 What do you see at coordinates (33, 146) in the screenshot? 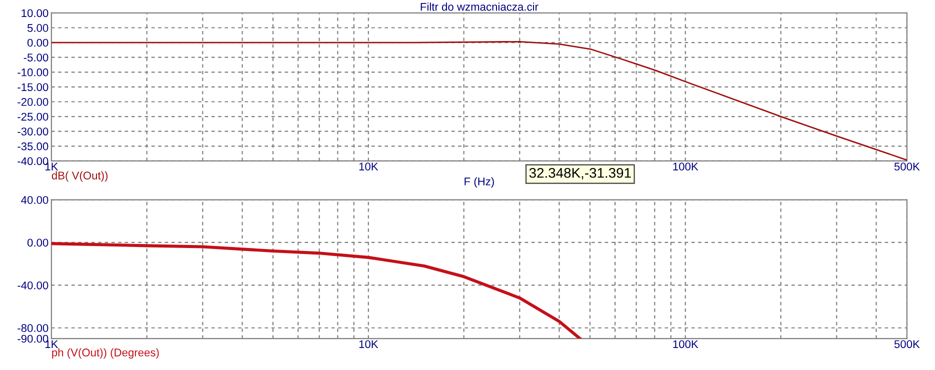
I see `y-tick-label: -35.00` at bounding box center [33, 146].